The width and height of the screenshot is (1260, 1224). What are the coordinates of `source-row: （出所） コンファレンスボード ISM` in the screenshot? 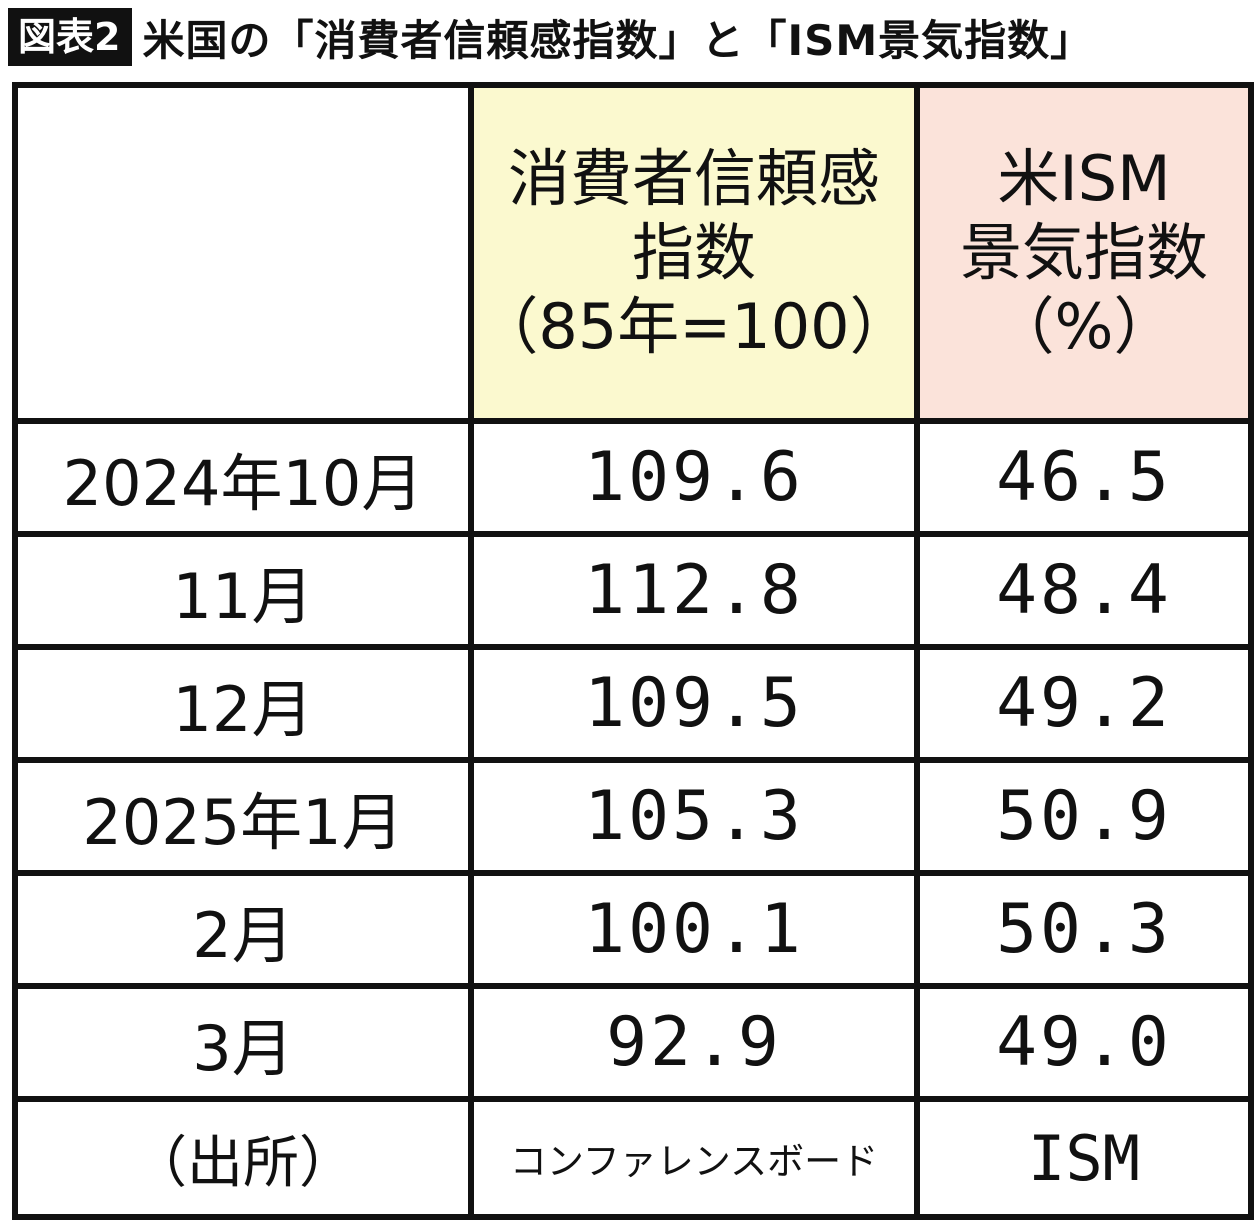 It's located at (633, 1158).